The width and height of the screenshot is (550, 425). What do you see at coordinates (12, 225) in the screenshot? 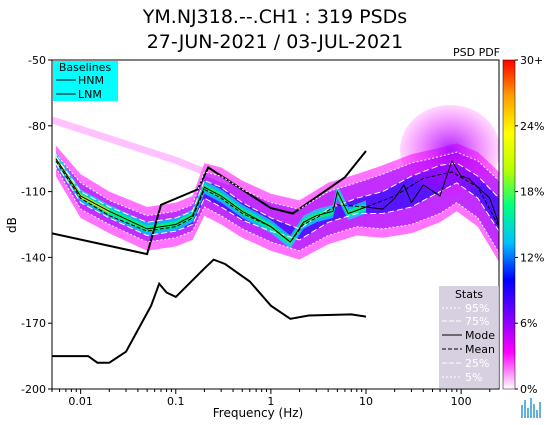
I see `y-axis-label: dB` at bounding box center [12, 225].